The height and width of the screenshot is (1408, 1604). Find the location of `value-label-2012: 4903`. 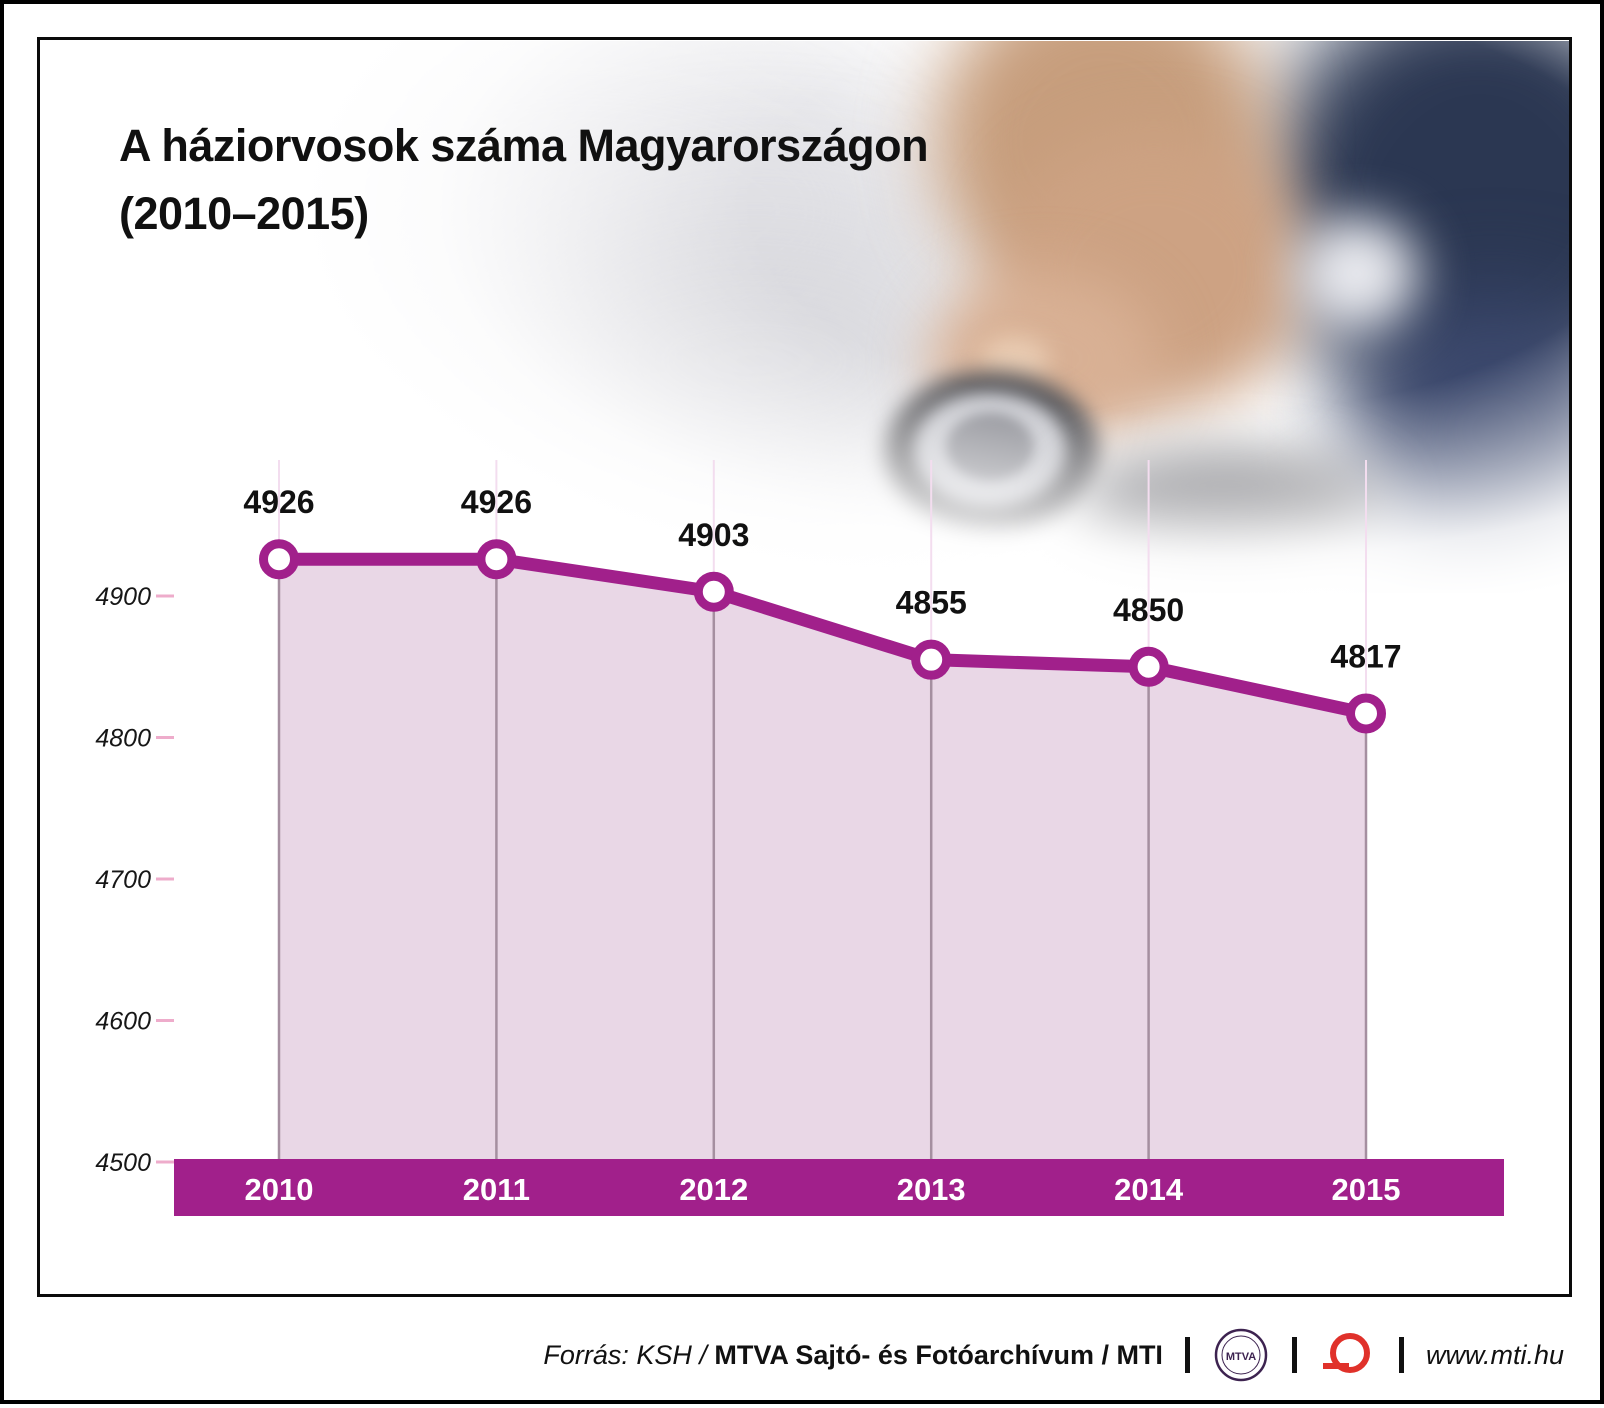

value-label-2012: 4903 is located at coordinates (713, 535).